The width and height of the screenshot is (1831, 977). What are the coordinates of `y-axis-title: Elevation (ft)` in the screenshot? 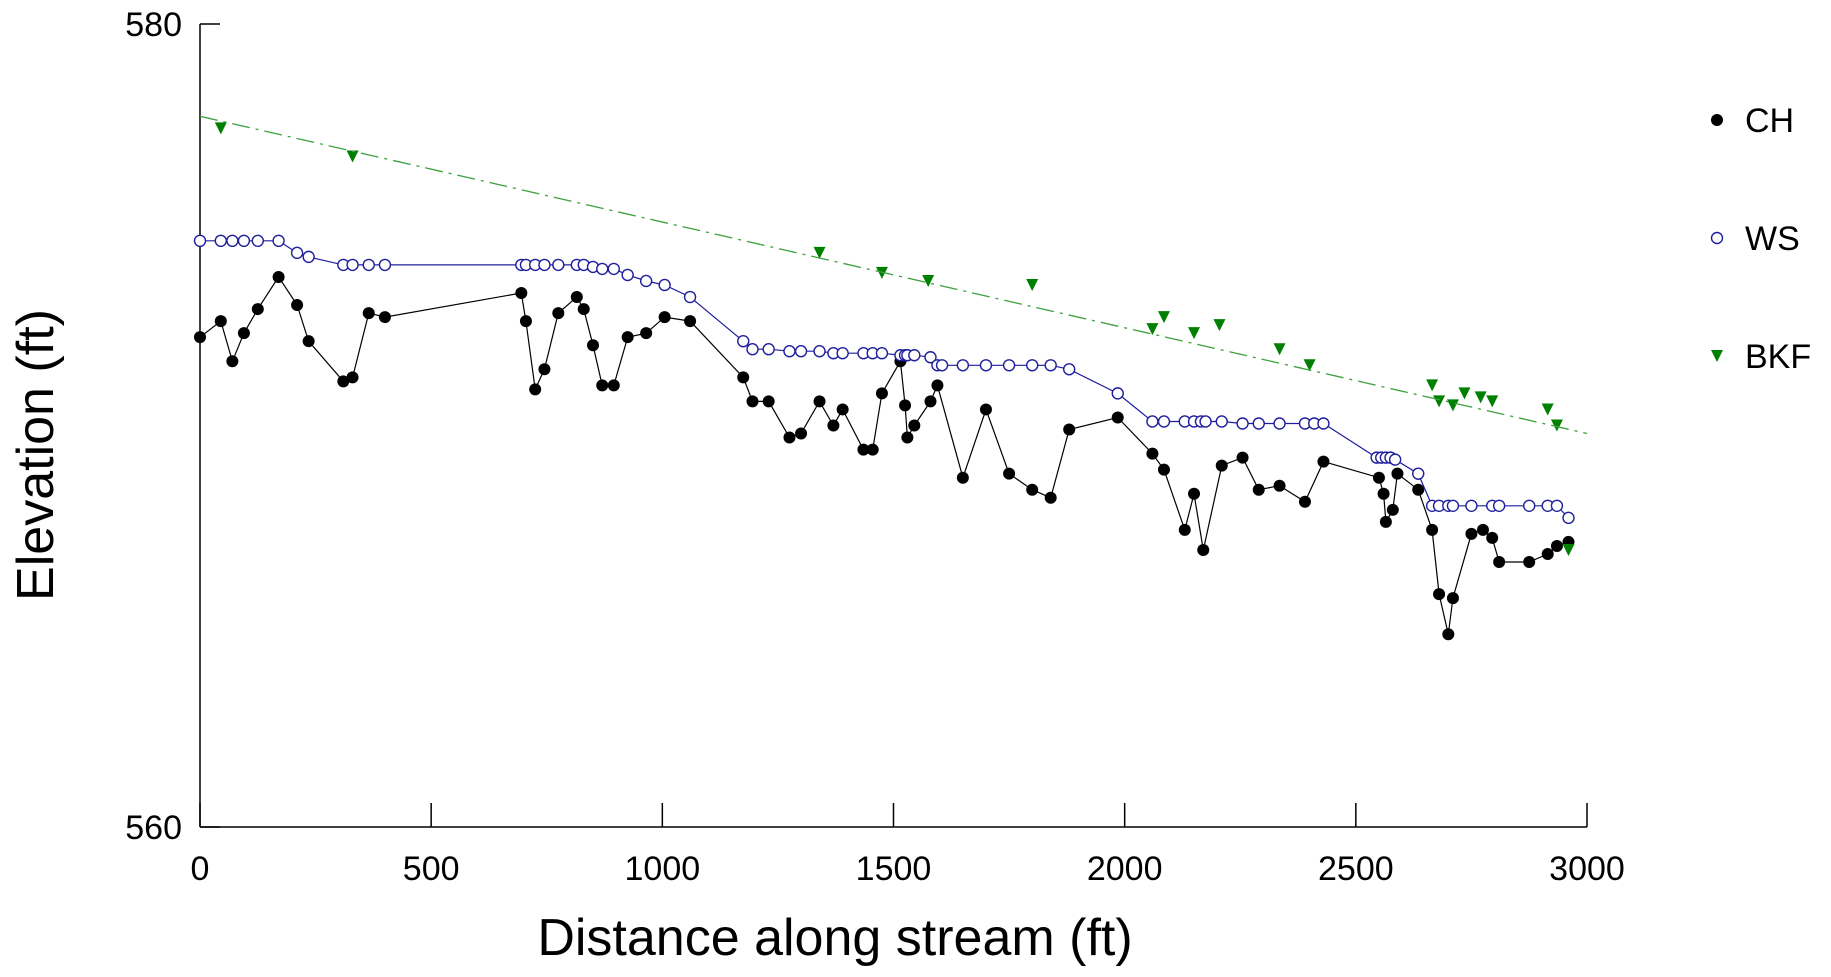 It's located at (36, 455).